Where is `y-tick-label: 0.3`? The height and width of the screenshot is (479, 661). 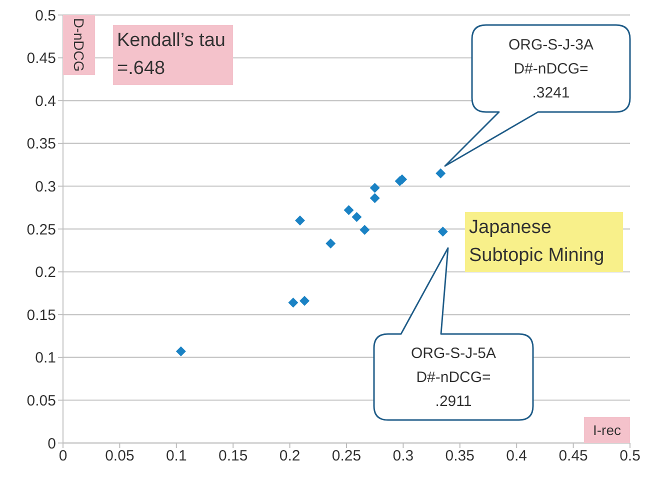 y-tick-label: 0.3 is located at coordinates (45, 187).